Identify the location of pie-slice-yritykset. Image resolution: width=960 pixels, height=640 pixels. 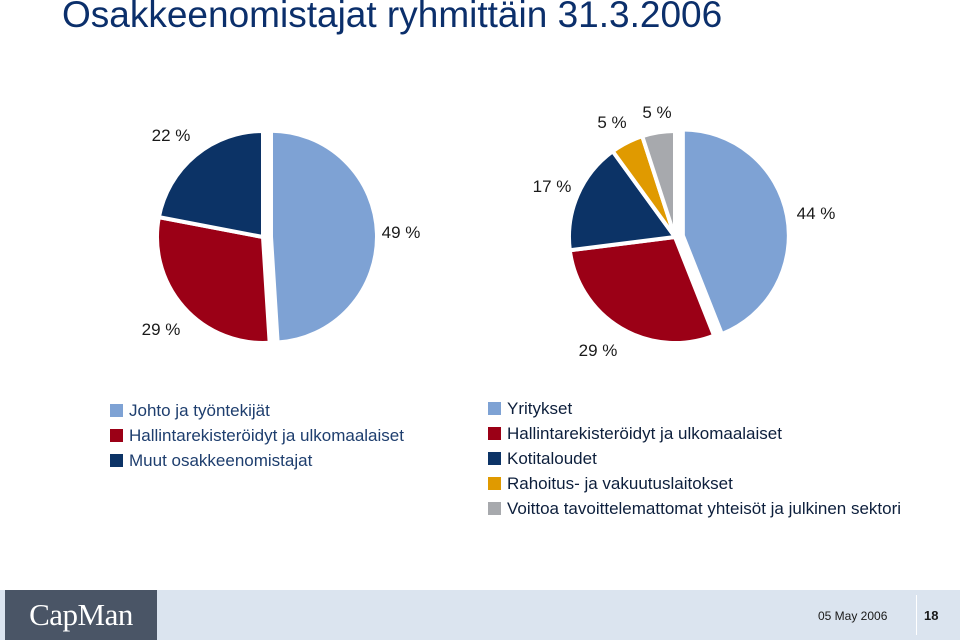
(735, 232).